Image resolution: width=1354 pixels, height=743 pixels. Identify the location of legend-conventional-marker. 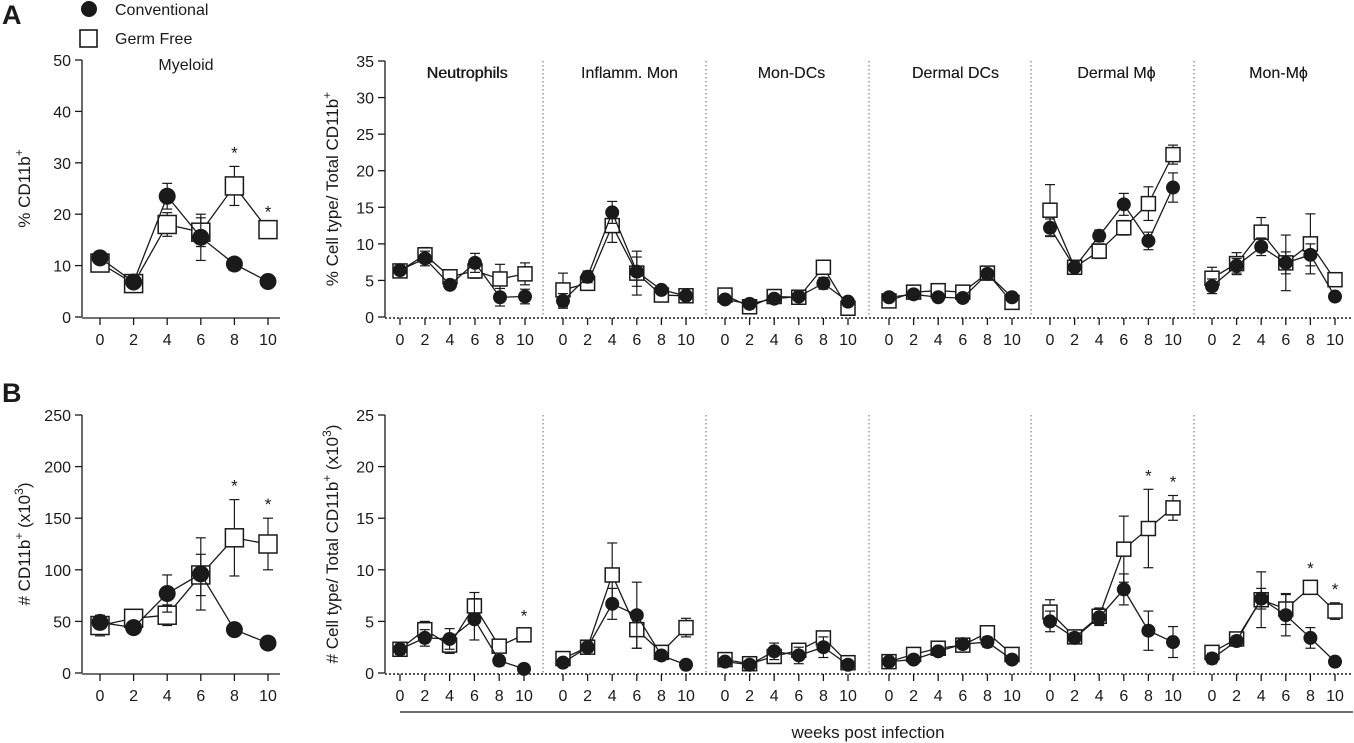
(89, 9).